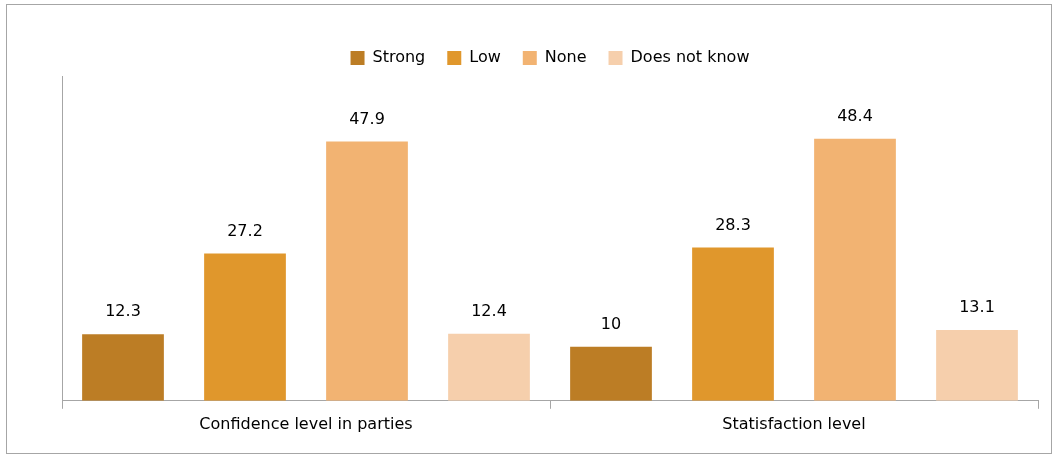 This screenshot has height=460, width=1056. I want to click on x-tick-label: Statisfaction level, so click(794, 423).